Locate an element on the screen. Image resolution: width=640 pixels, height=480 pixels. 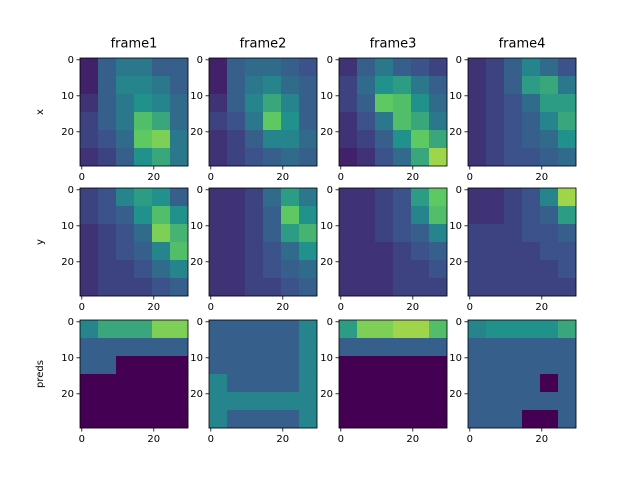
panel-title: frame2 is located at coordinates (263, 44).